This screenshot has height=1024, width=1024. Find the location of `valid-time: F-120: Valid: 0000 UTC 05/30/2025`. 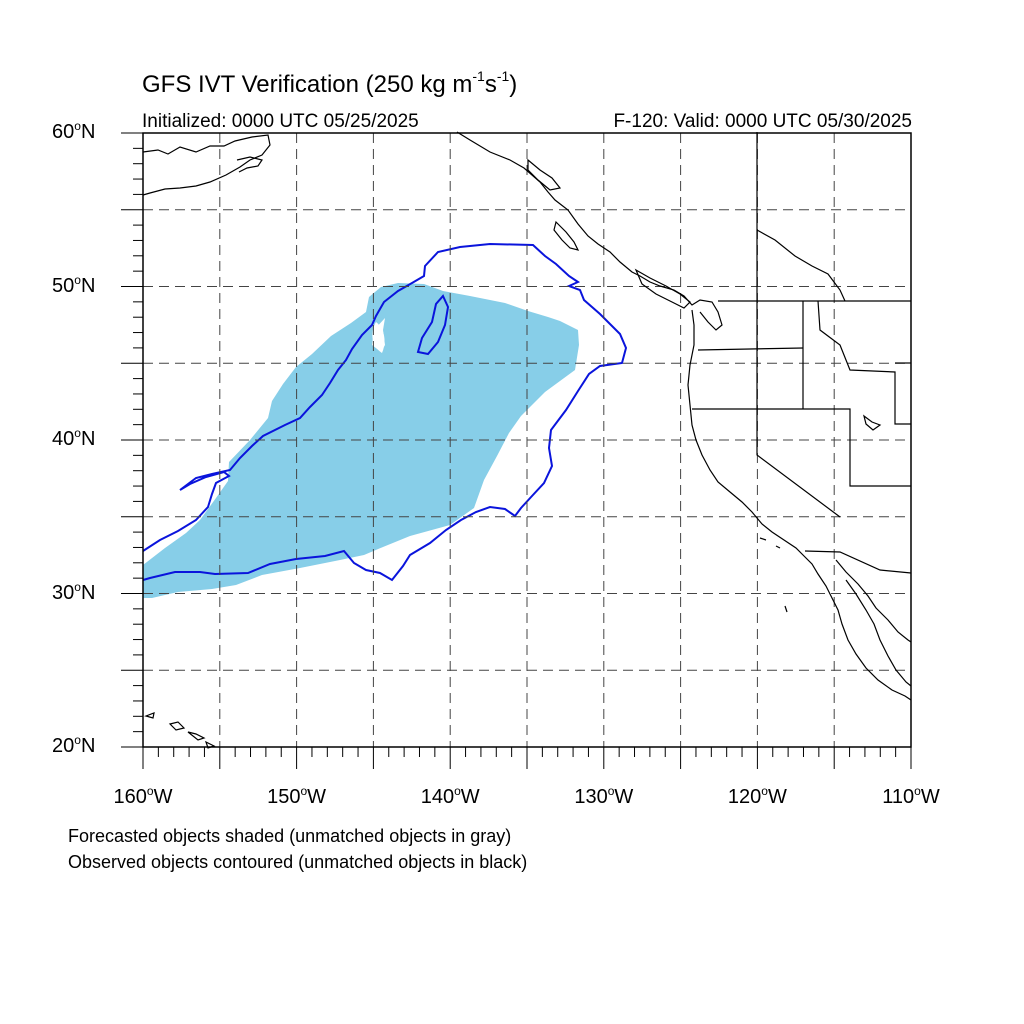

valid-time: F-120: Valid: 0000 UTC 05/30/2025 is located at coordinates (762, 121).